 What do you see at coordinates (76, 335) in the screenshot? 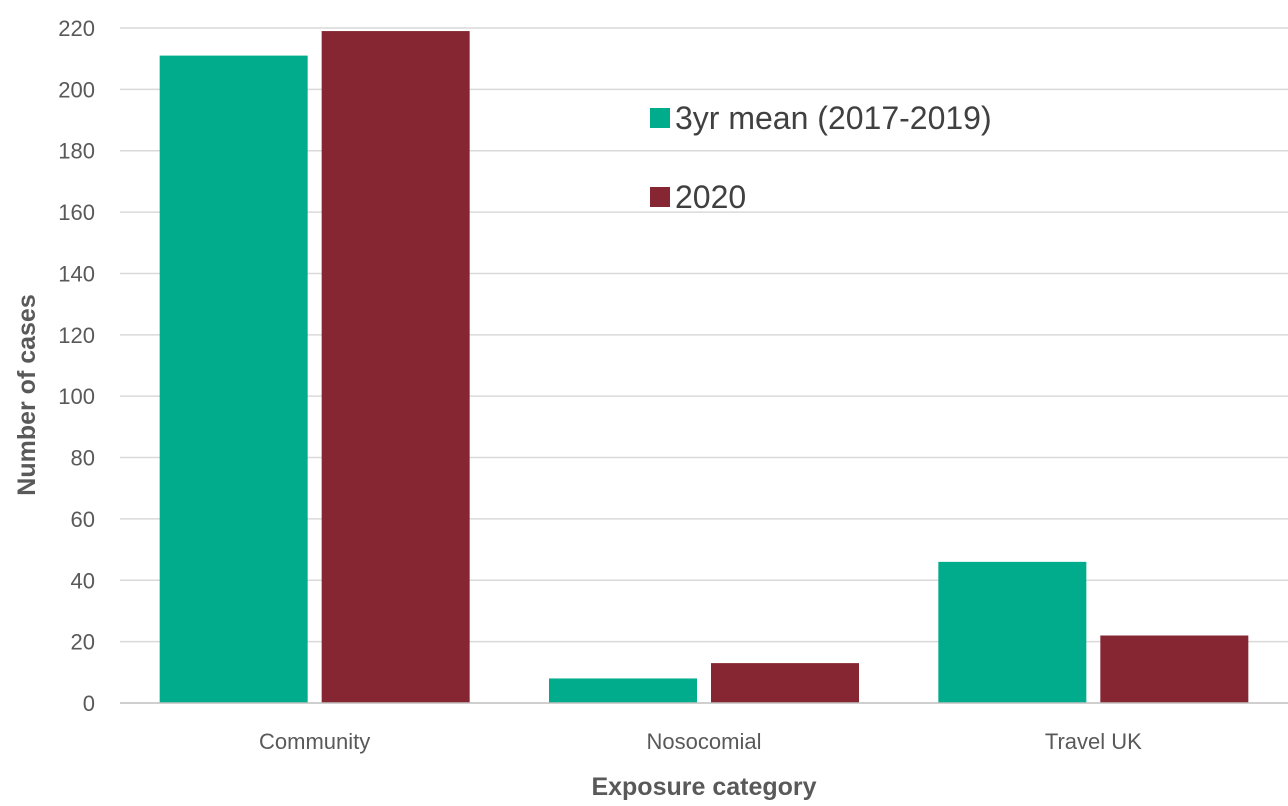
I see `y-tick-label: 120` at bounding box center [76, 335].